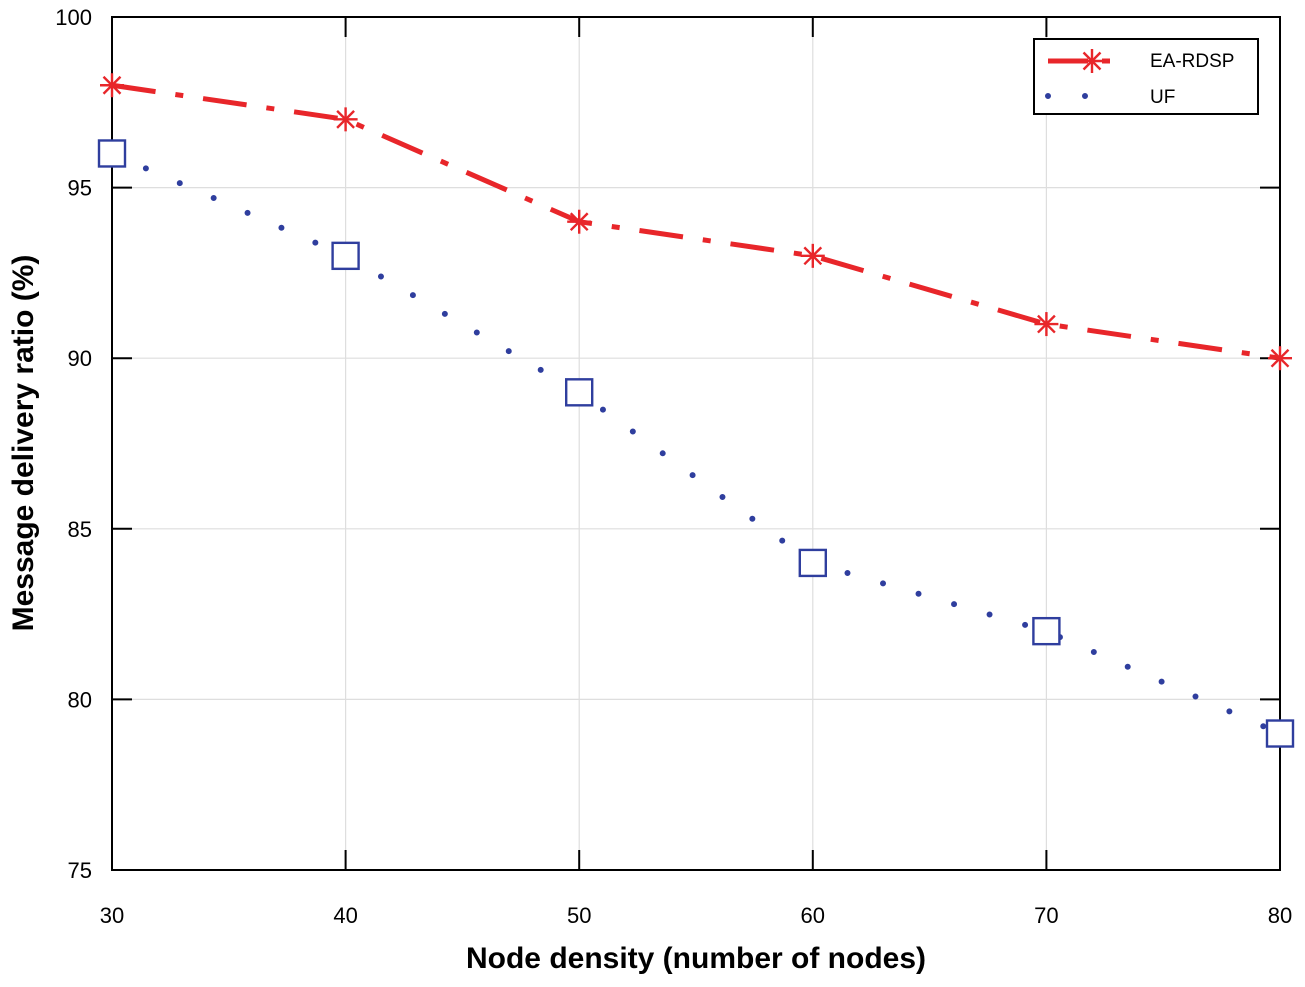 The height and width of the screenshot is (987, 1305). I want to click on data-point-ea-rdsp-30-stroke, so click(112, 85).